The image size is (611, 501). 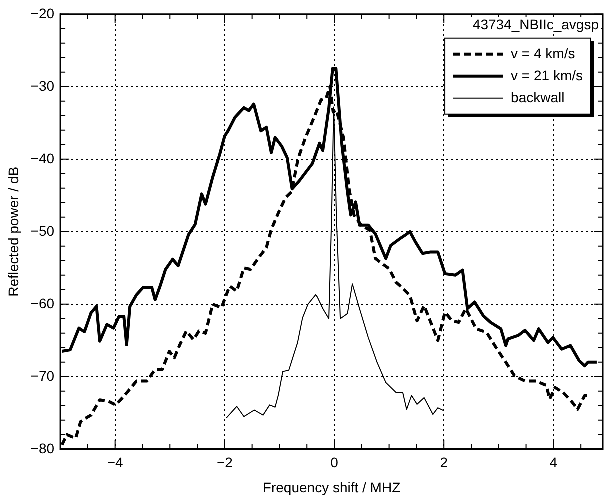 I want to click on legend-label: v = 21 km/s, so click(x=547, y=75).